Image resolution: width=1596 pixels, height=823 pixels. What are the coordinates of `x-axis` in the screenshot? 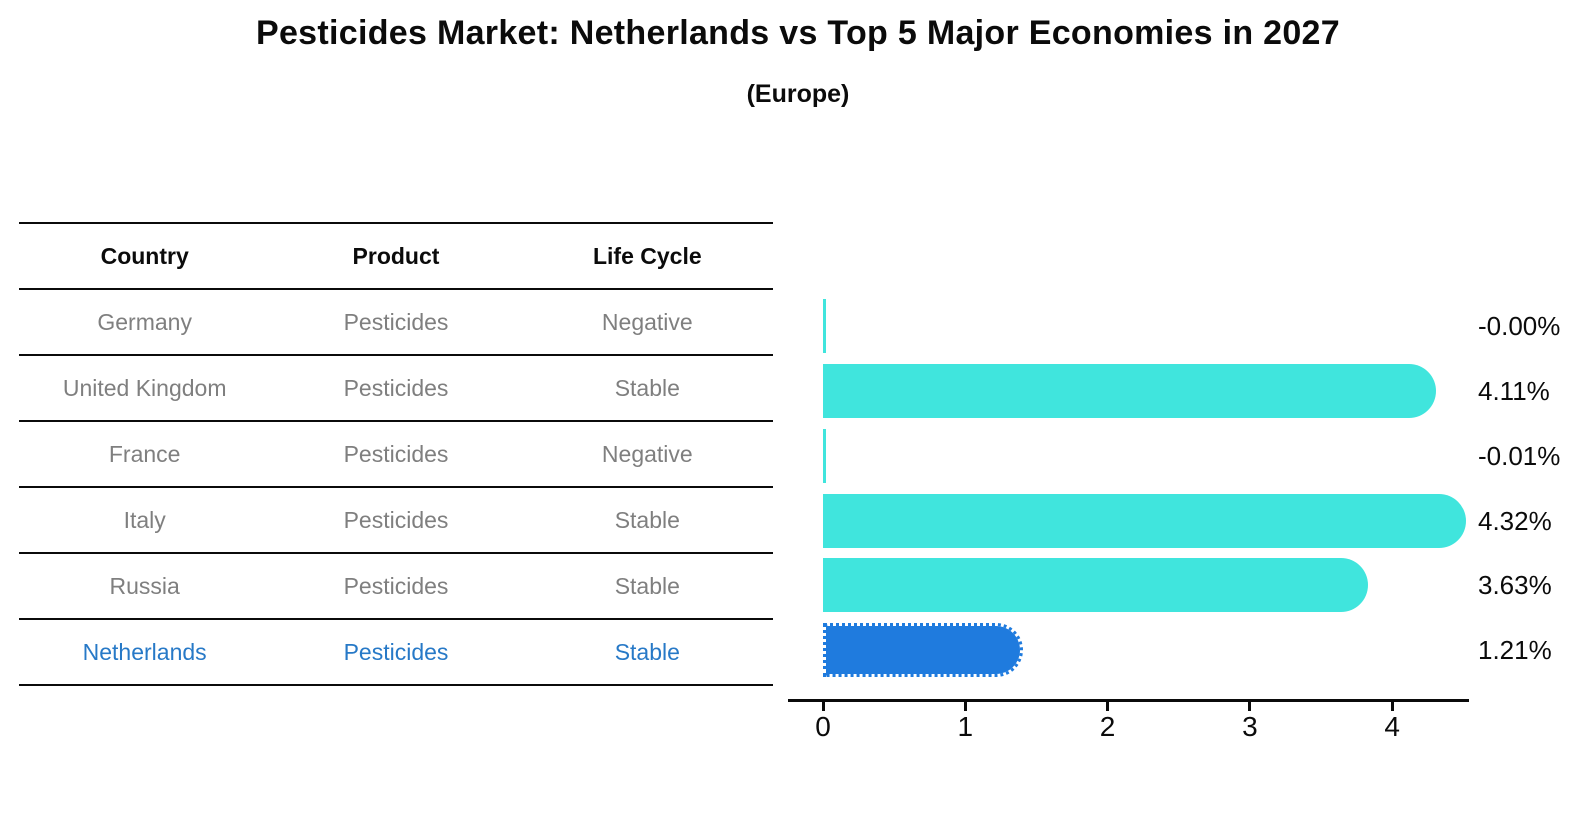 It's located at (1128, 700).